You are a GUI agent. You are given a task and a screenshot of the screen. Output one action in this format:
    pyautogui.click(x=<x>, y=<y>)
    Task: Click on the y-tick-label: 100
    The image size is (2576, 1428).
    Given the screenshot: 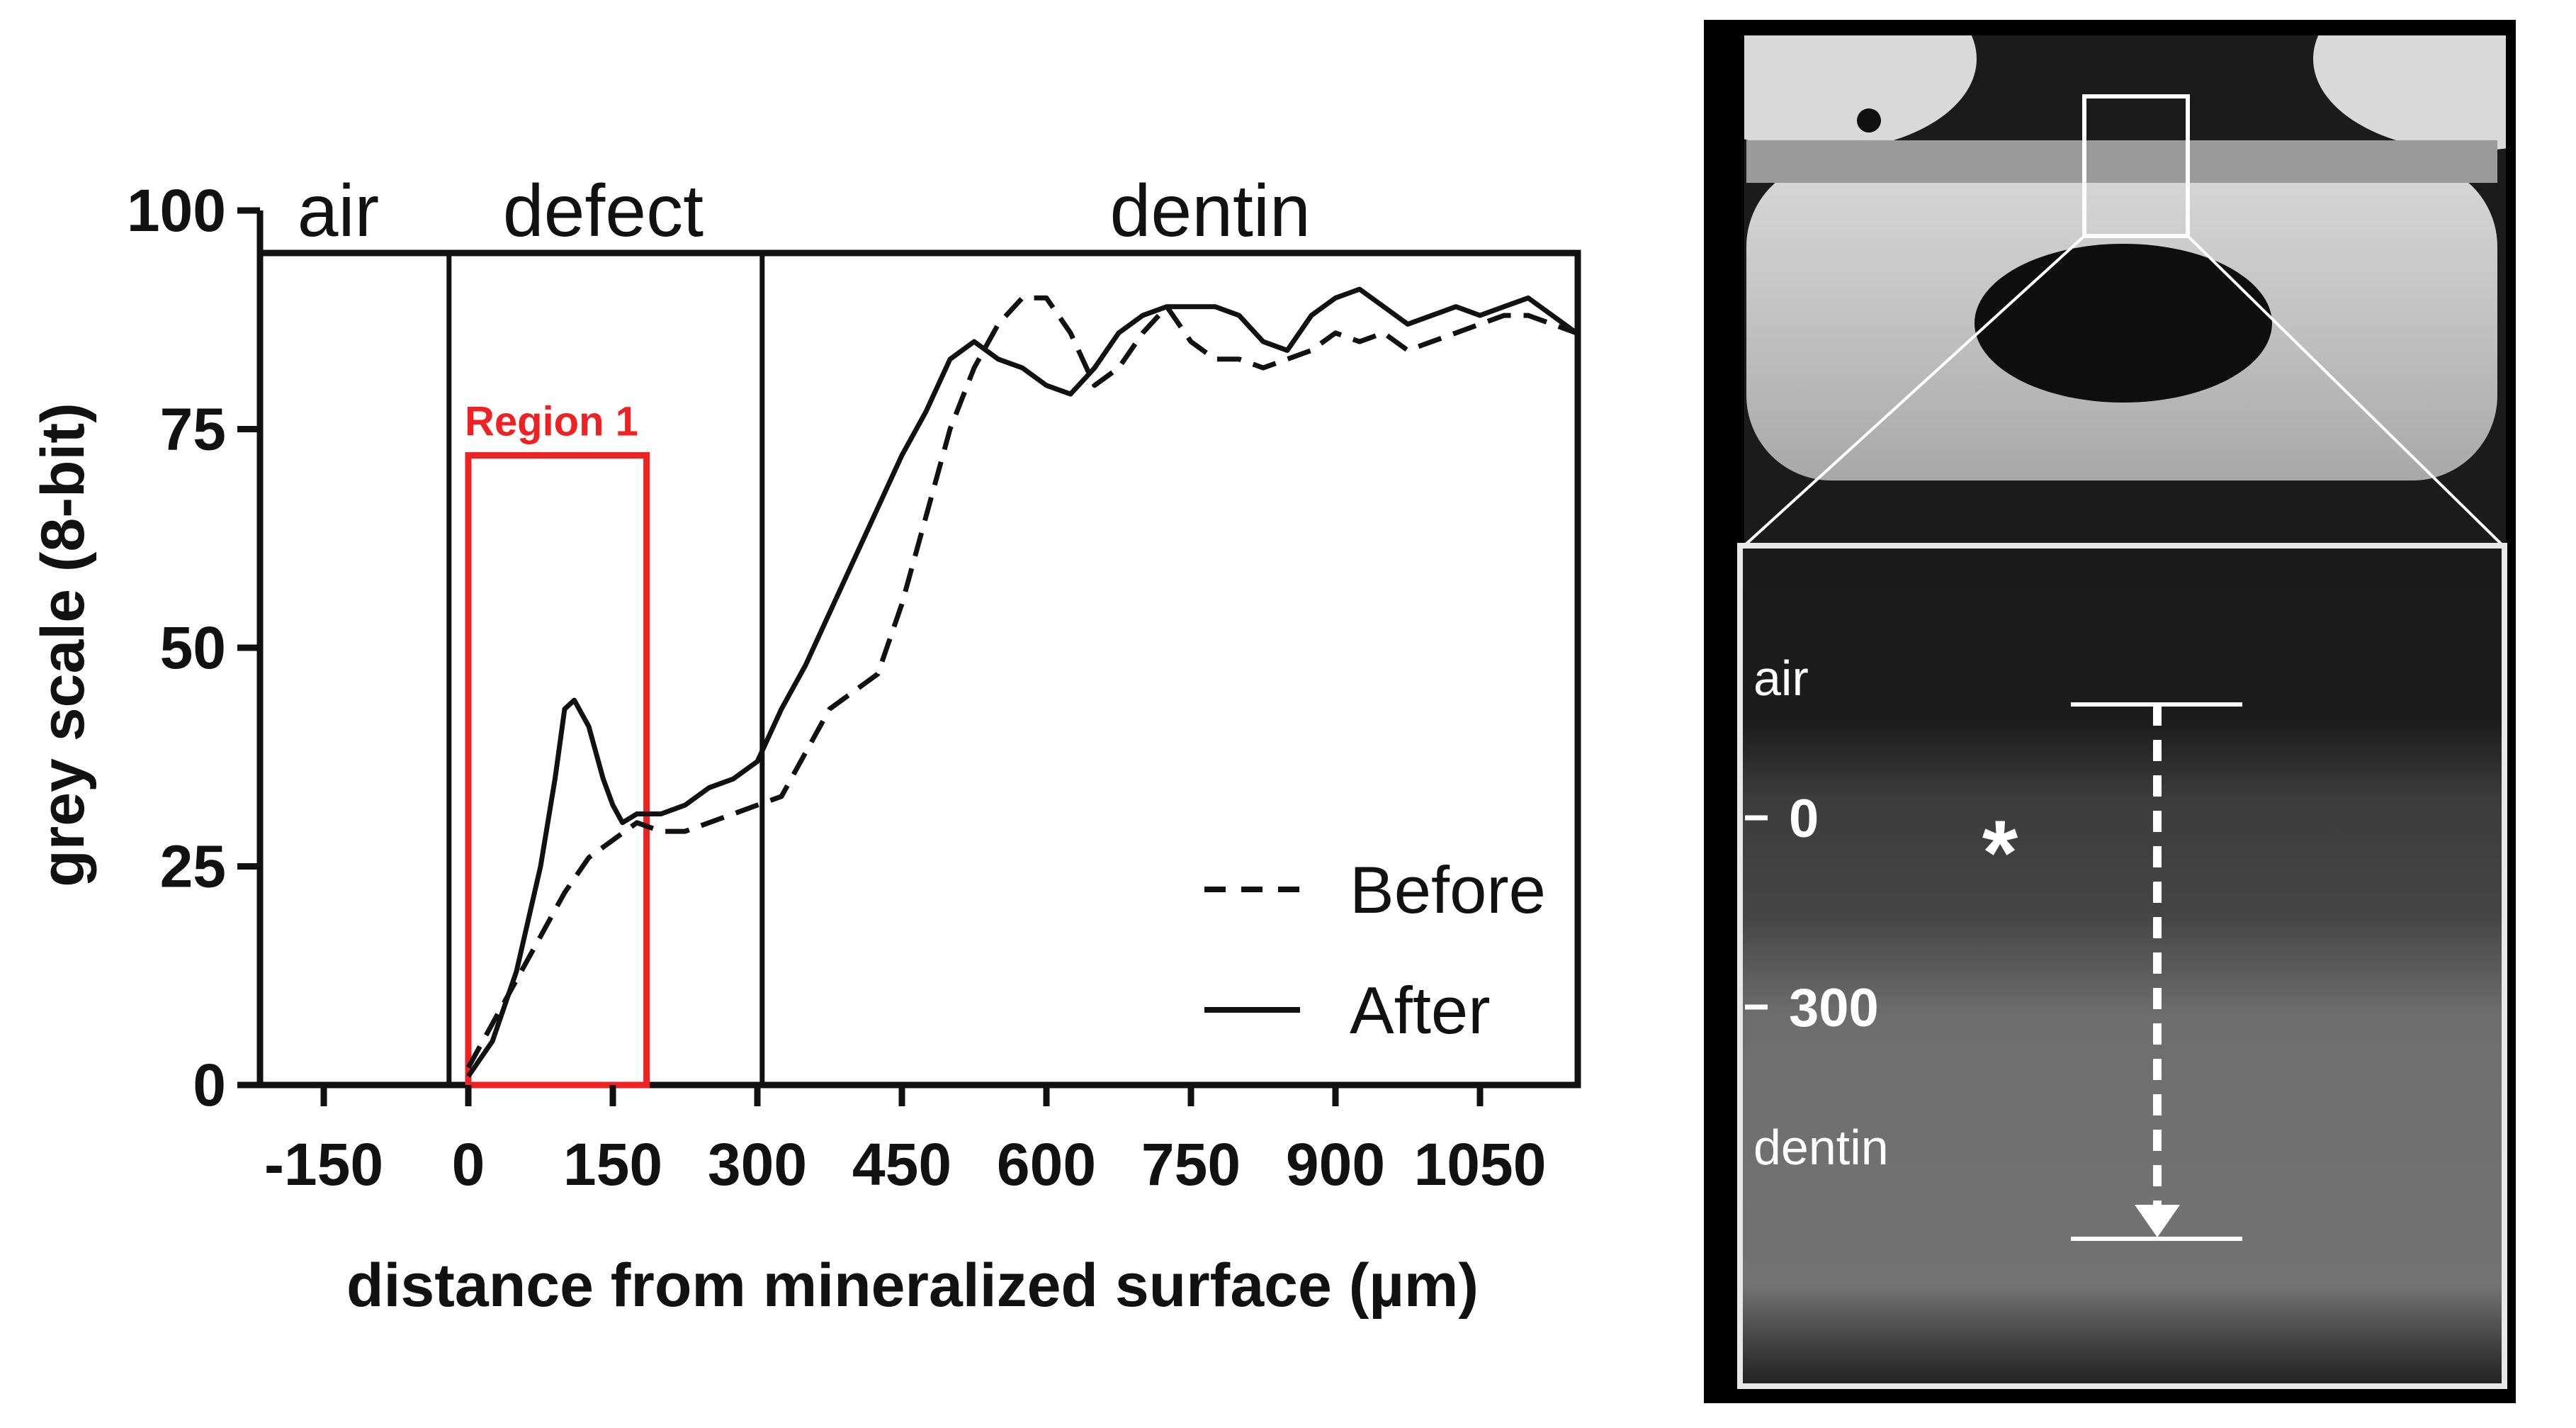 What is the action you would take?
    pyautogui.click(x=176, y=211)
    